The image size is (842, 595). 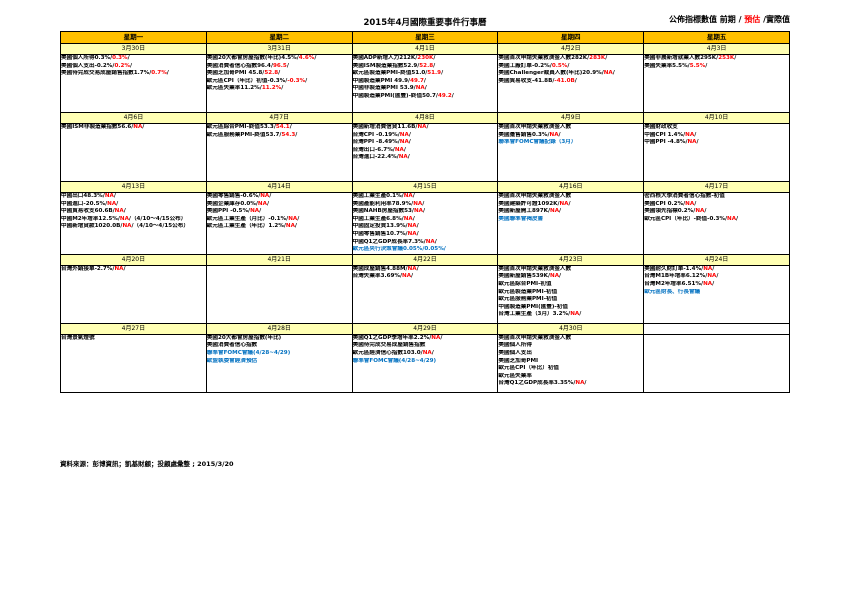 I want to click on day-date-header: 4月21日, so click(x=279, y=259).